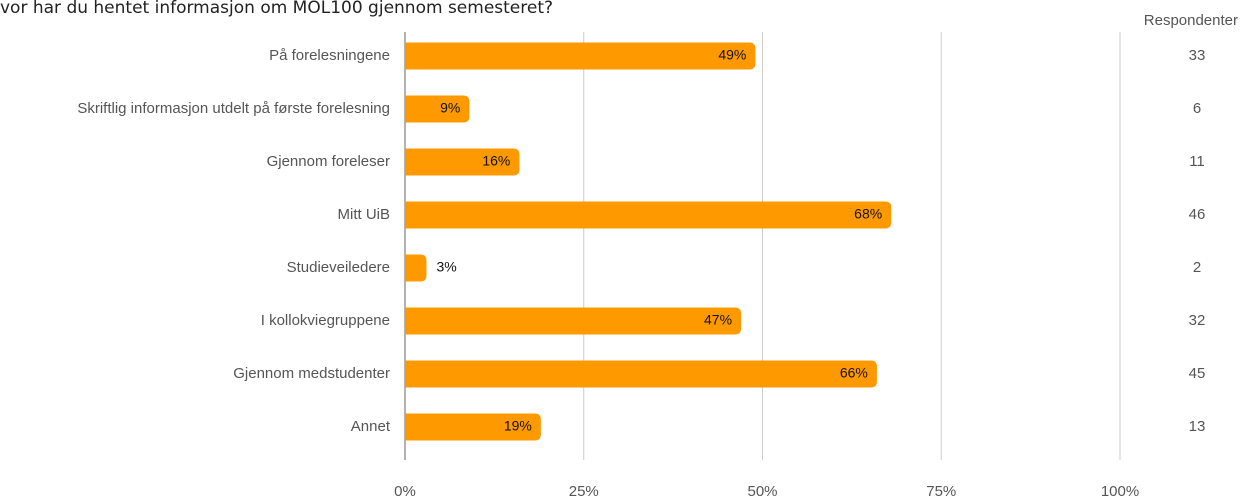 The height and width of the screenshot is (503, 1253). What do you see at coordinates (364, 214) in the screenshot?
I see `category-label: Mitt UiB` at bounding box center [364, 214].